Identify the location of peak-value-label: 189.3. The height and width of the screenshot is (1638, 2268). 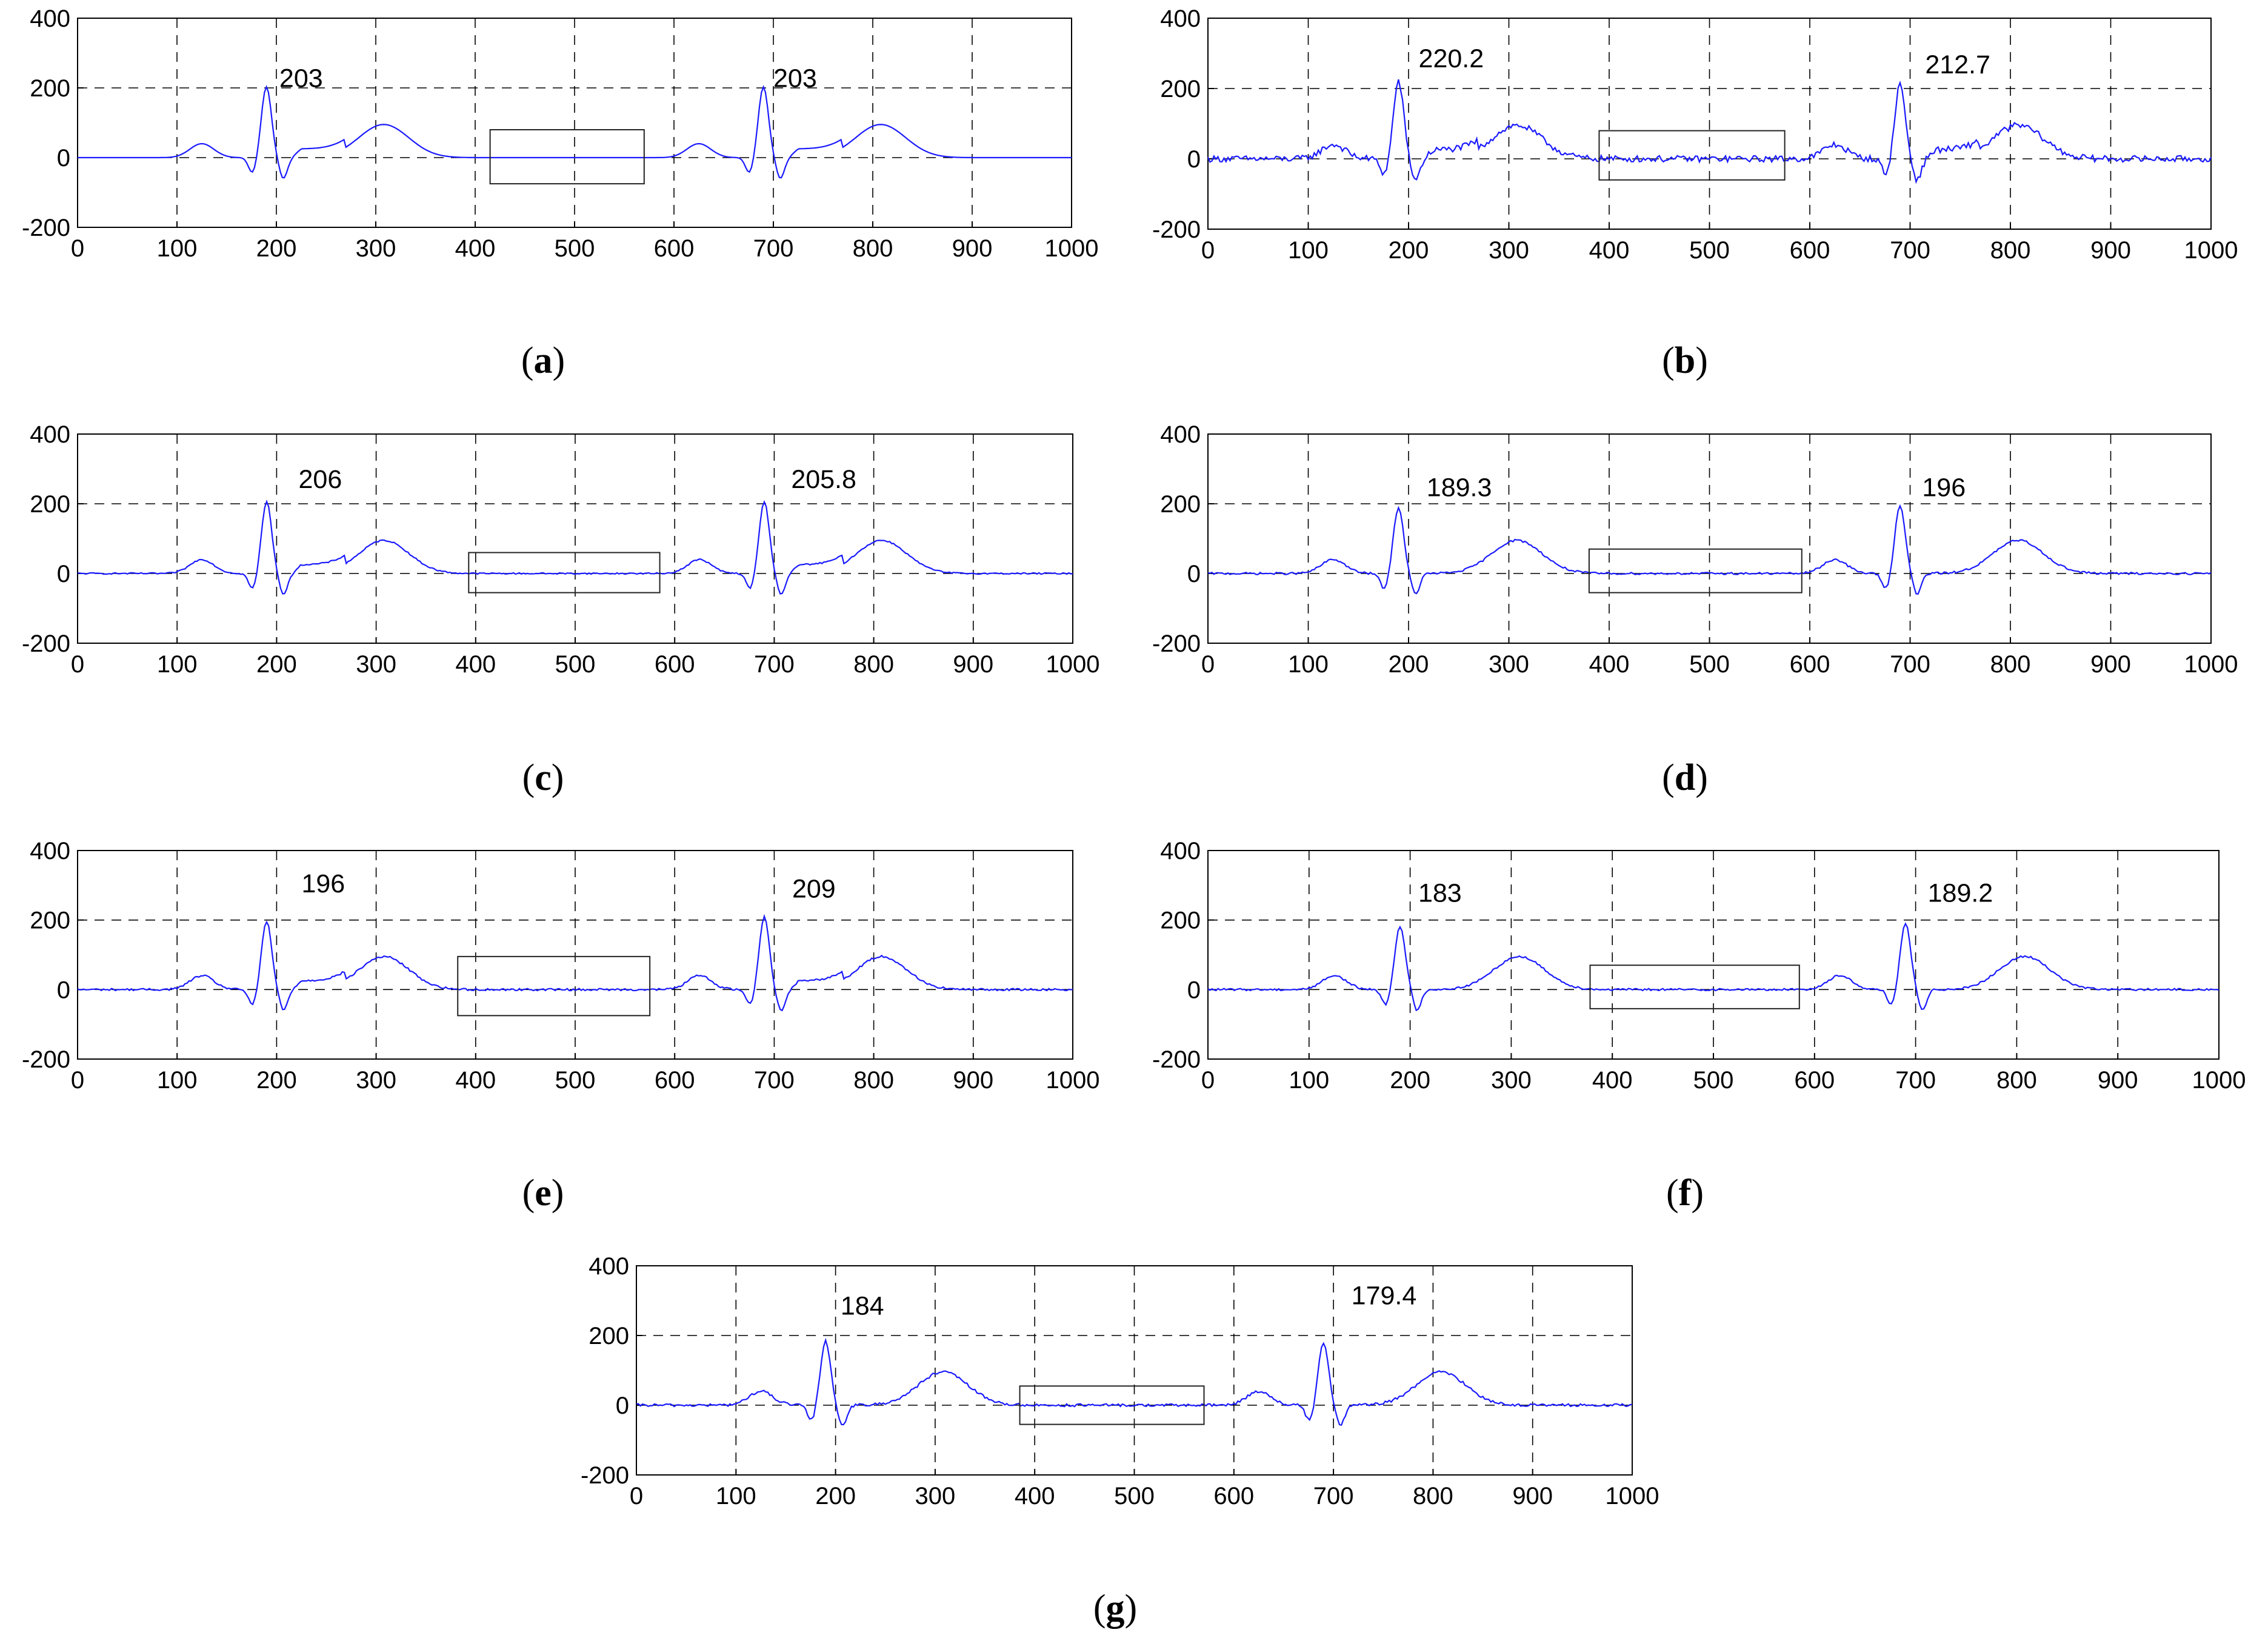
(1459, 487).